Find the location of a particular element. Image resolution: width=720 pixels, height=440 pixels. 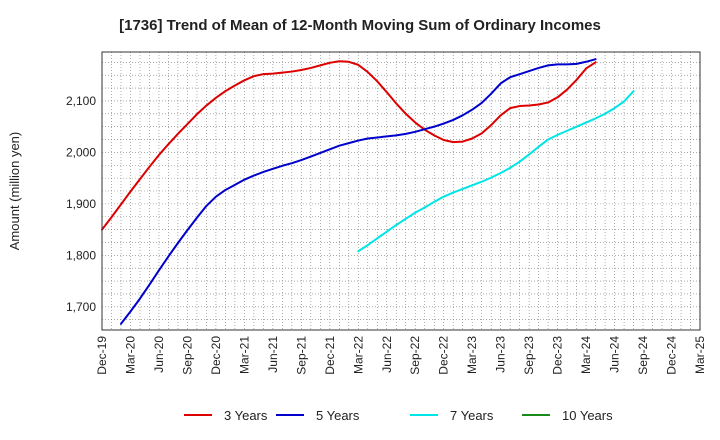

y-tick-label: 1,700 is located at coordinates (81, 307).